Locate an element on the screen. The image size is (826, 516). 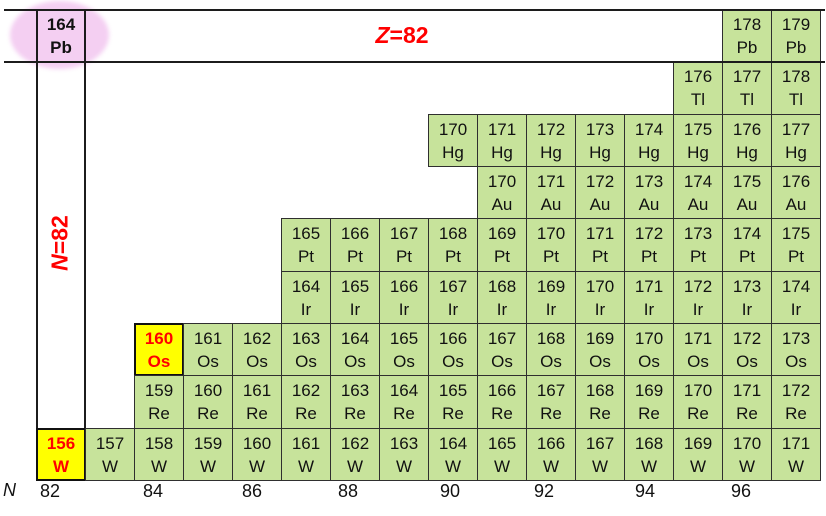
z82-line-bottom is located at coordinates (414, 62).